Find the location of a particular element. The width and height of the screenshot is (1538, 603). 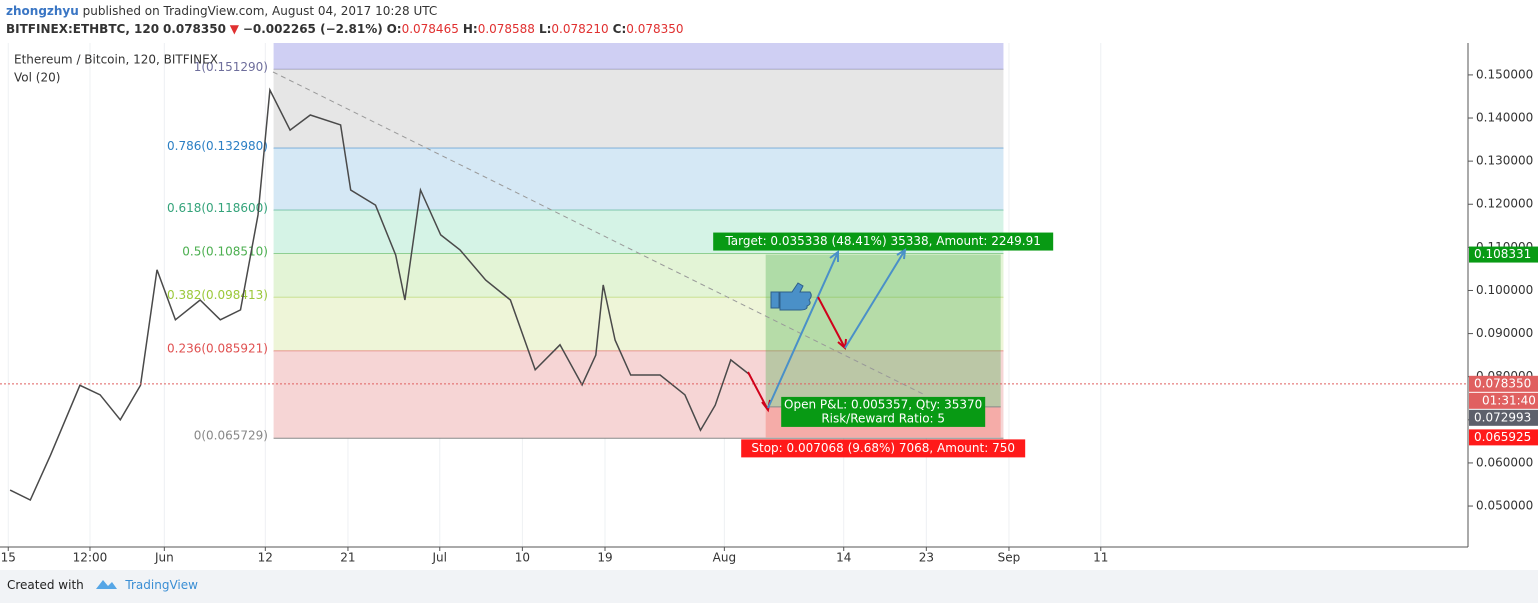

x-tick-label: 15 is located at coordinates (8, 558).